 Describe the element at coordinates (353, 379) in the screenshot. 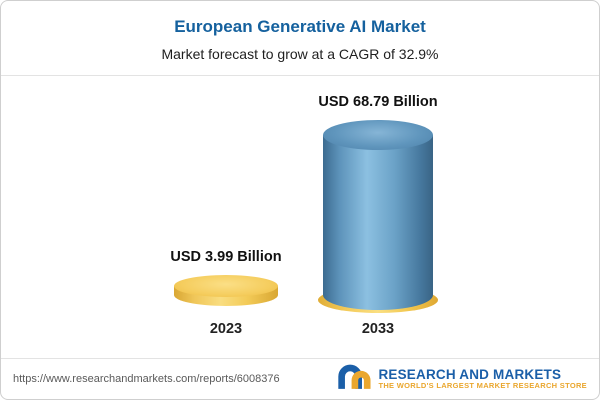

I see `research-and-markets-logo-icon` at that location.